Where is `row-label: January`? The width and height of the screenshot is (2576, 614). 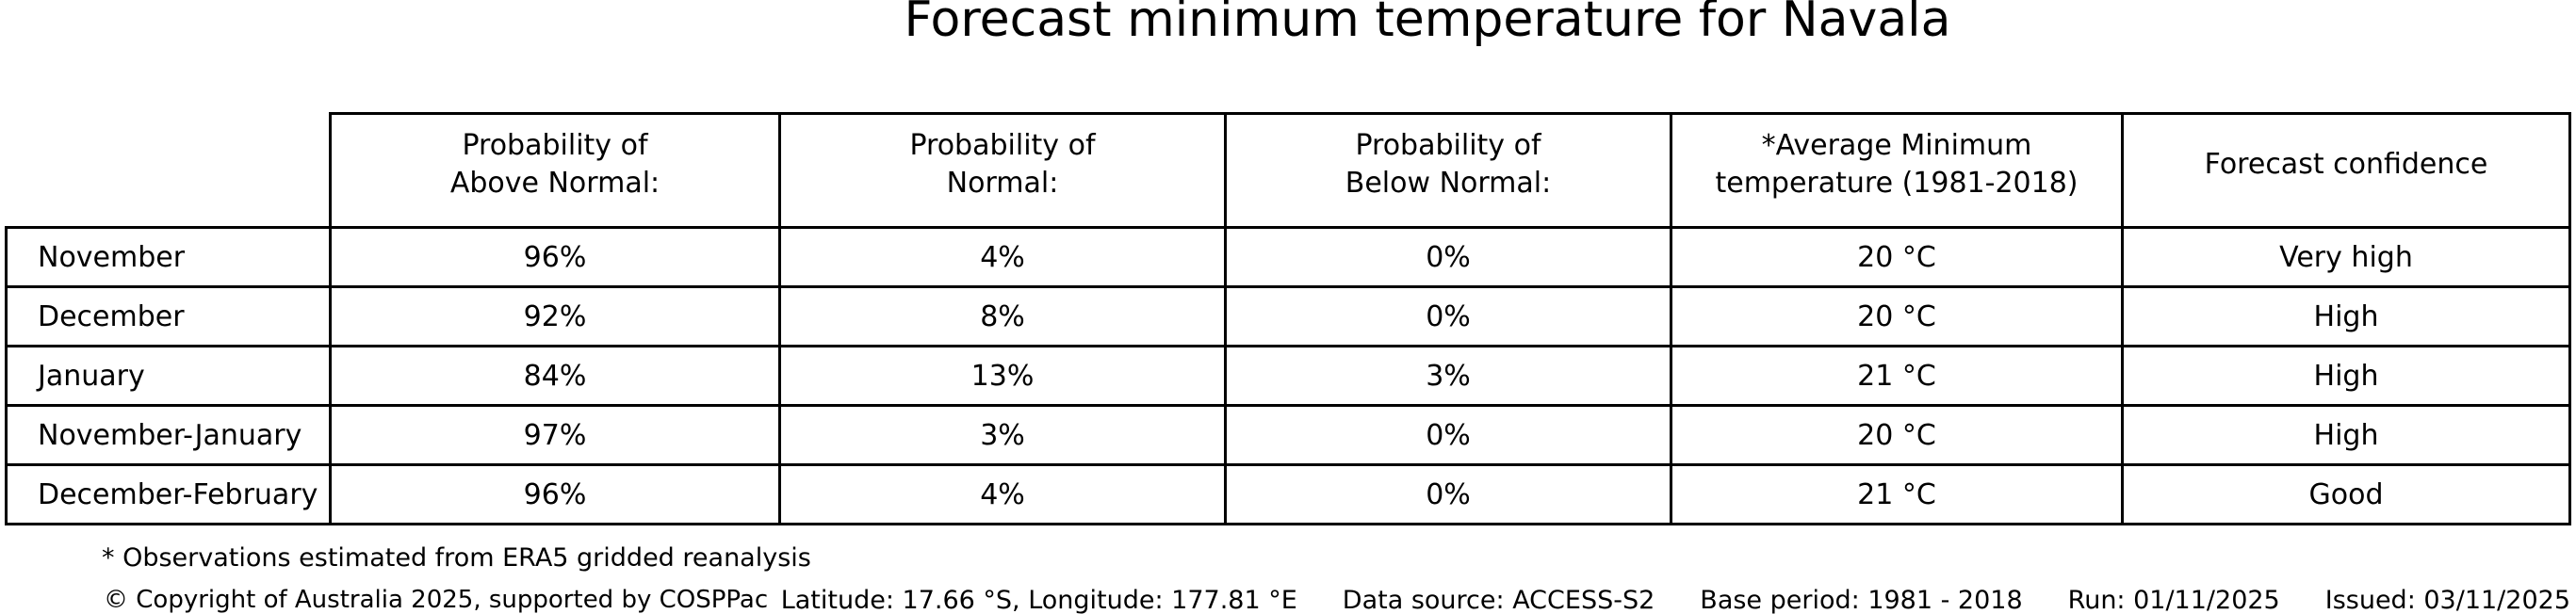
row-label: January is located at coordinates (168, 376).